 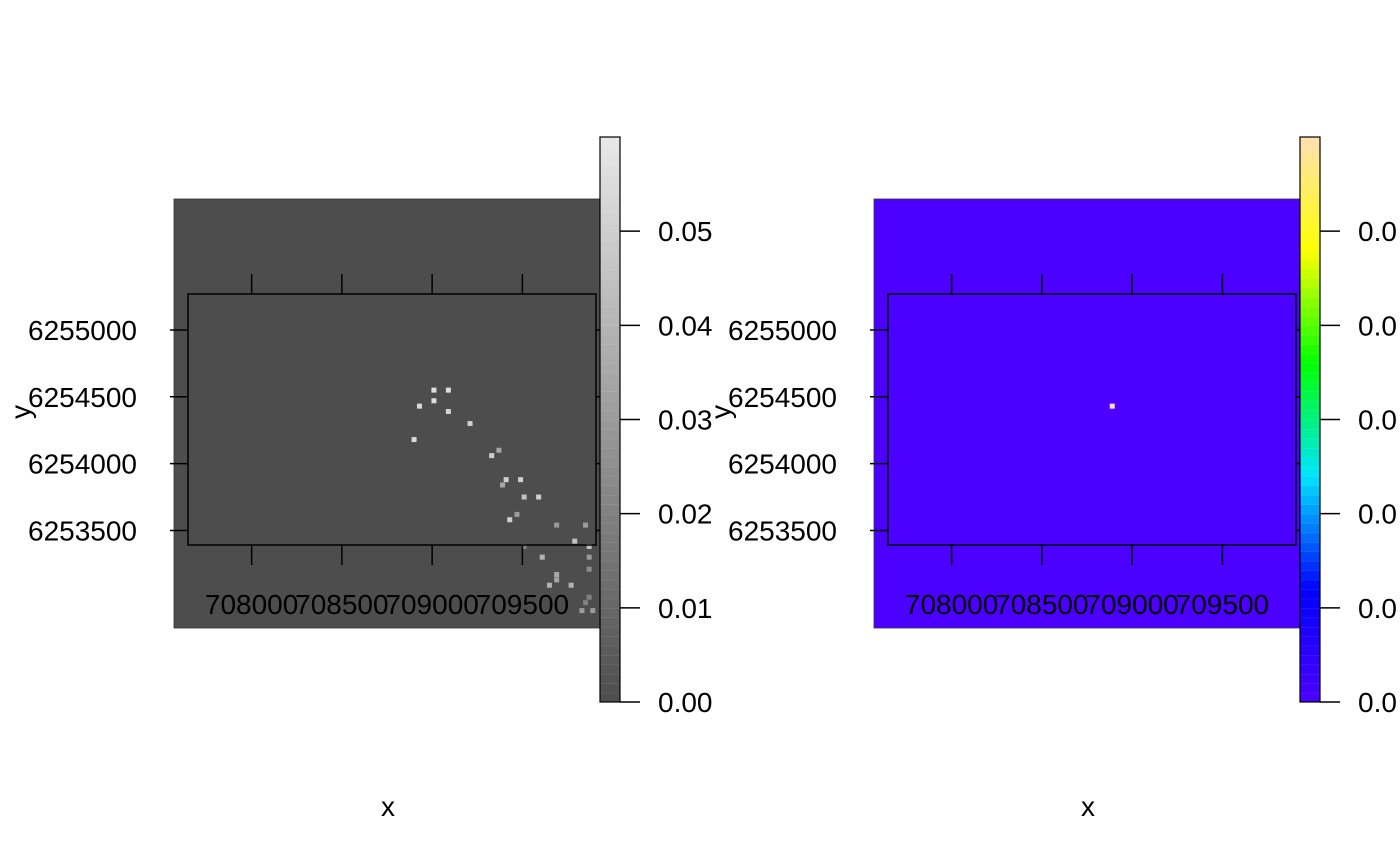 I want to click on colorbar-tick-label: 0.04, so click(x=685, y=325).